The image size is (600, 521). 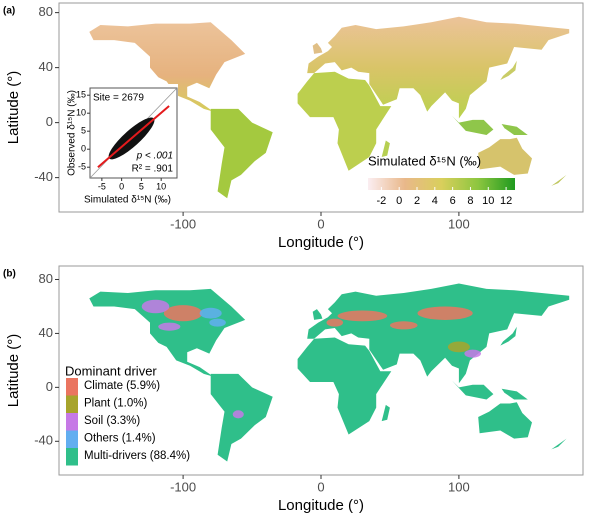 What do you see at coordinates (81, 95) in the screenshot?
I see `inset-y-tick-label: 15` at bounding box center [81, 95].